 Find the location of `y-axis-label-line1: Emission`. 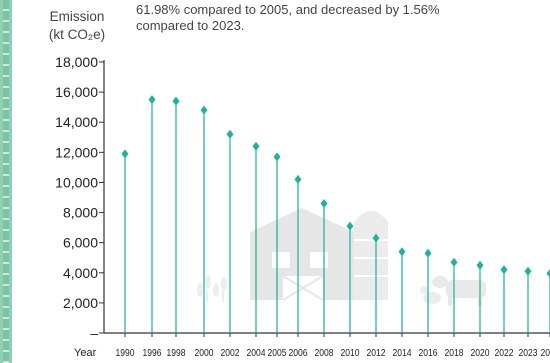

y-axis-label-line1: Emission is located at coordinates (77, 16).